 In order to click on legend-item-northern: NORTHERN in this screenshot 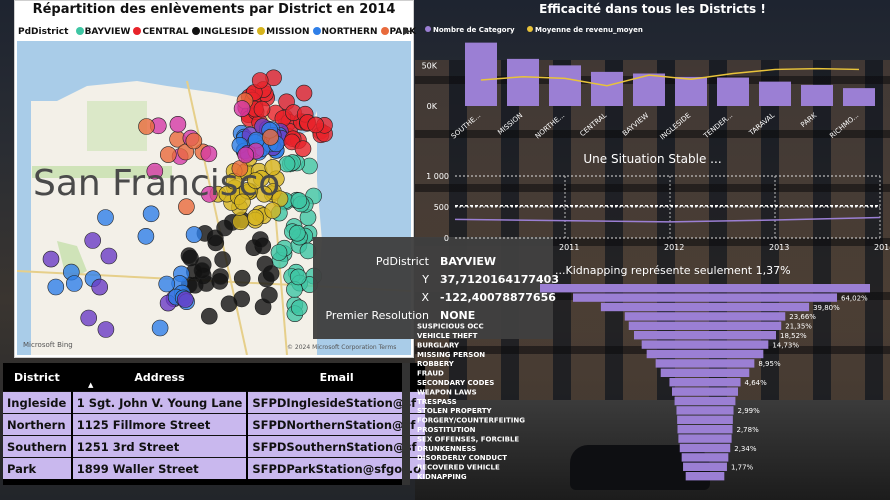, I will do `click(345, 32)`.